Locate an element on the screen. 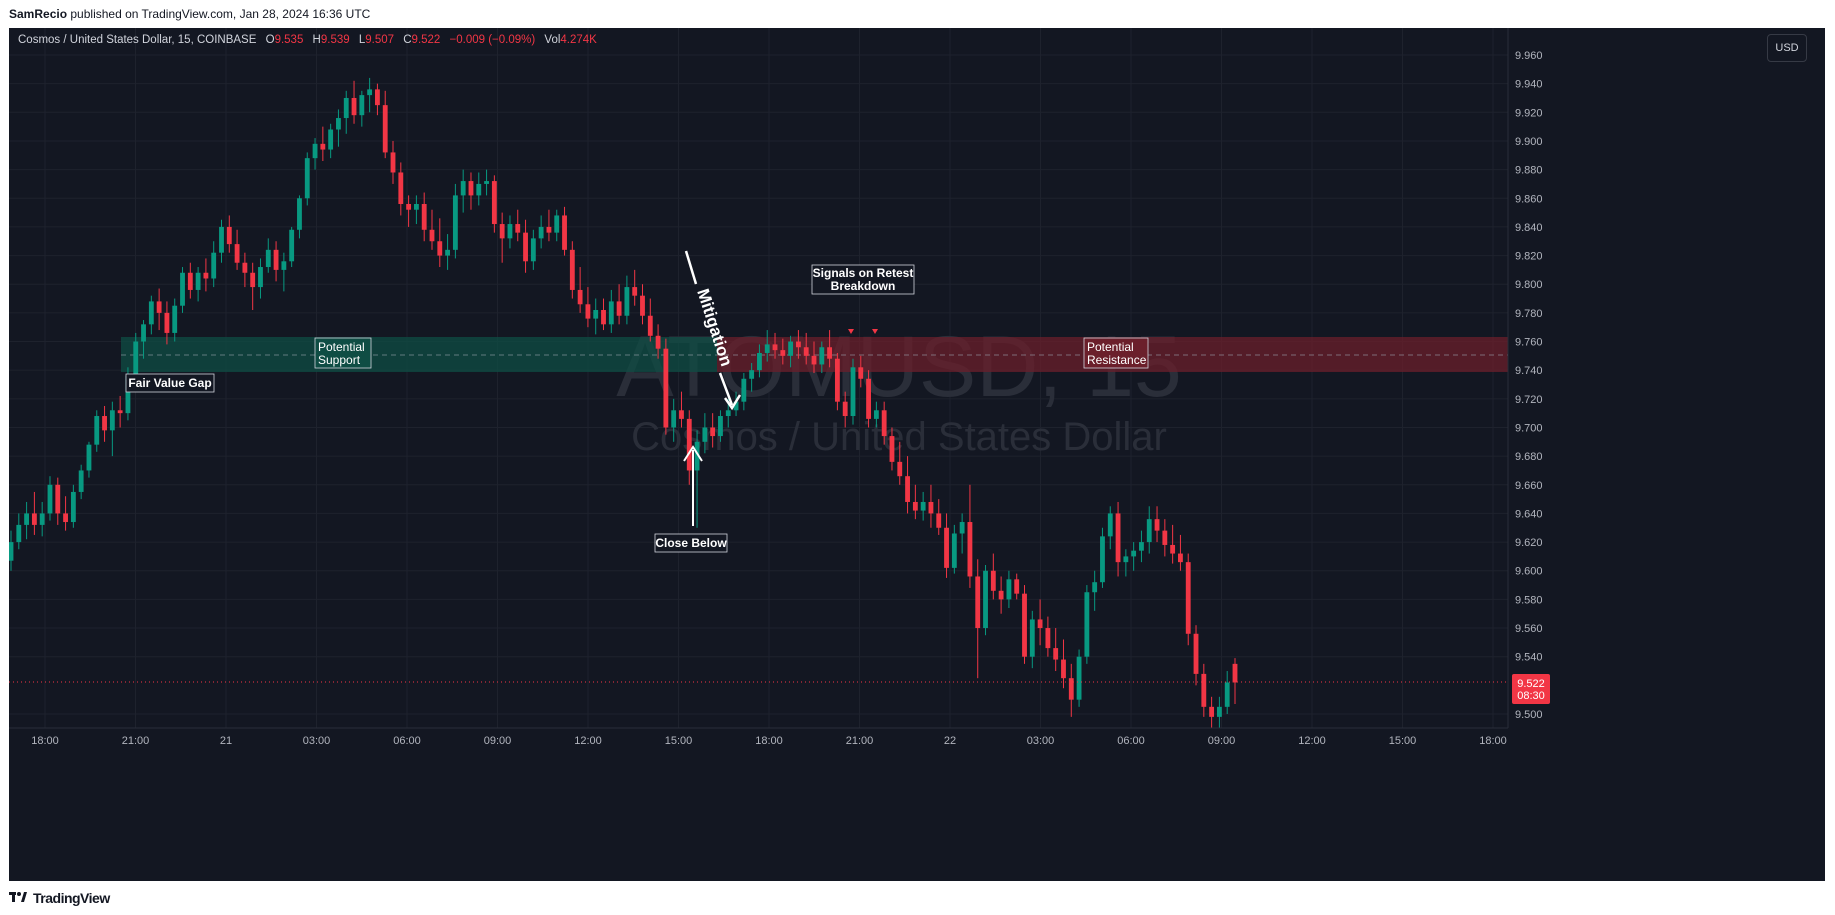 The image size is (1835, 915). price-tick-label: 9.500 is located at coordinates (1529, 715).